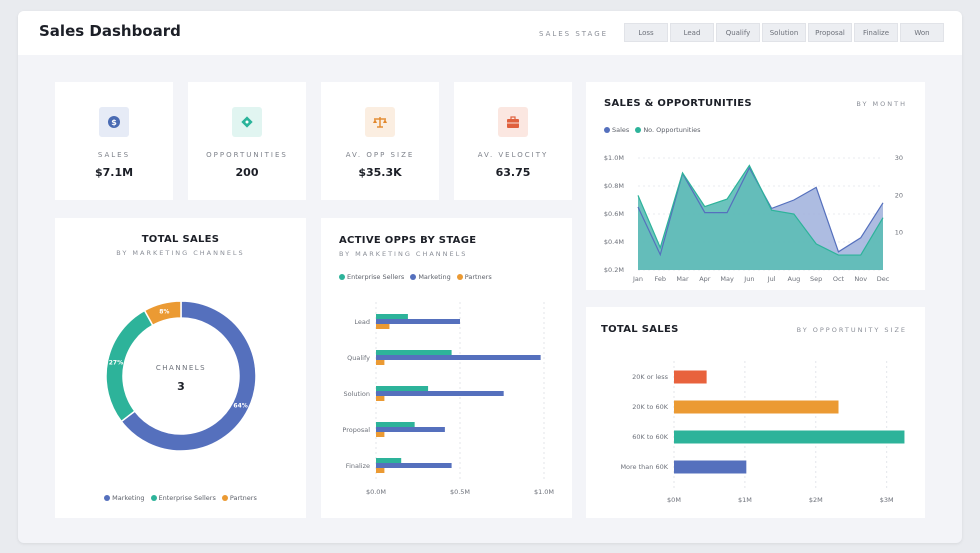  What do you see at coordinates (614, 214) in the screenshot?
I see `y-left-tick-label: $0.6M` at bounding box center [614, 214].